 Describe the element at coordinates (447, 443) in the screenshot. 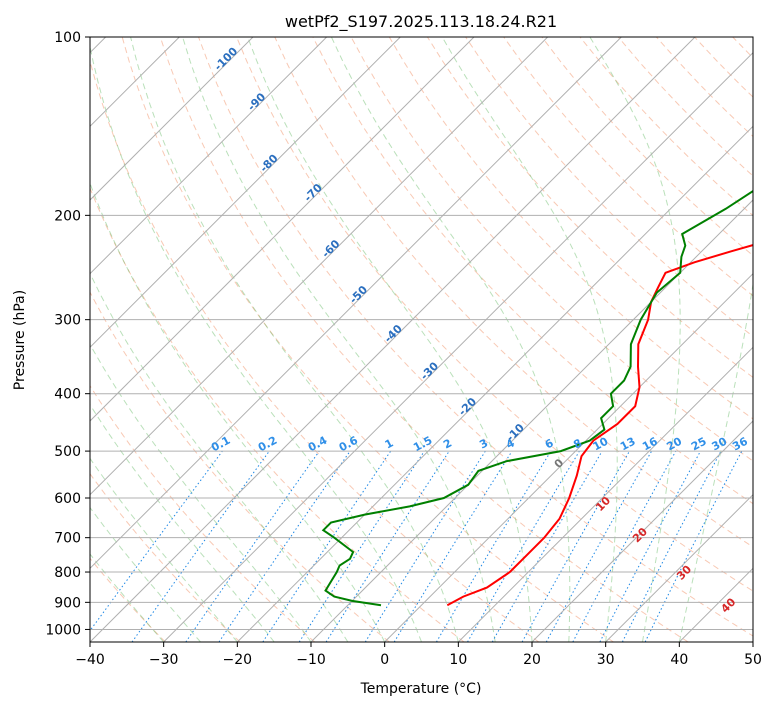

I see `mixing-ratio-label: 2` at that location.